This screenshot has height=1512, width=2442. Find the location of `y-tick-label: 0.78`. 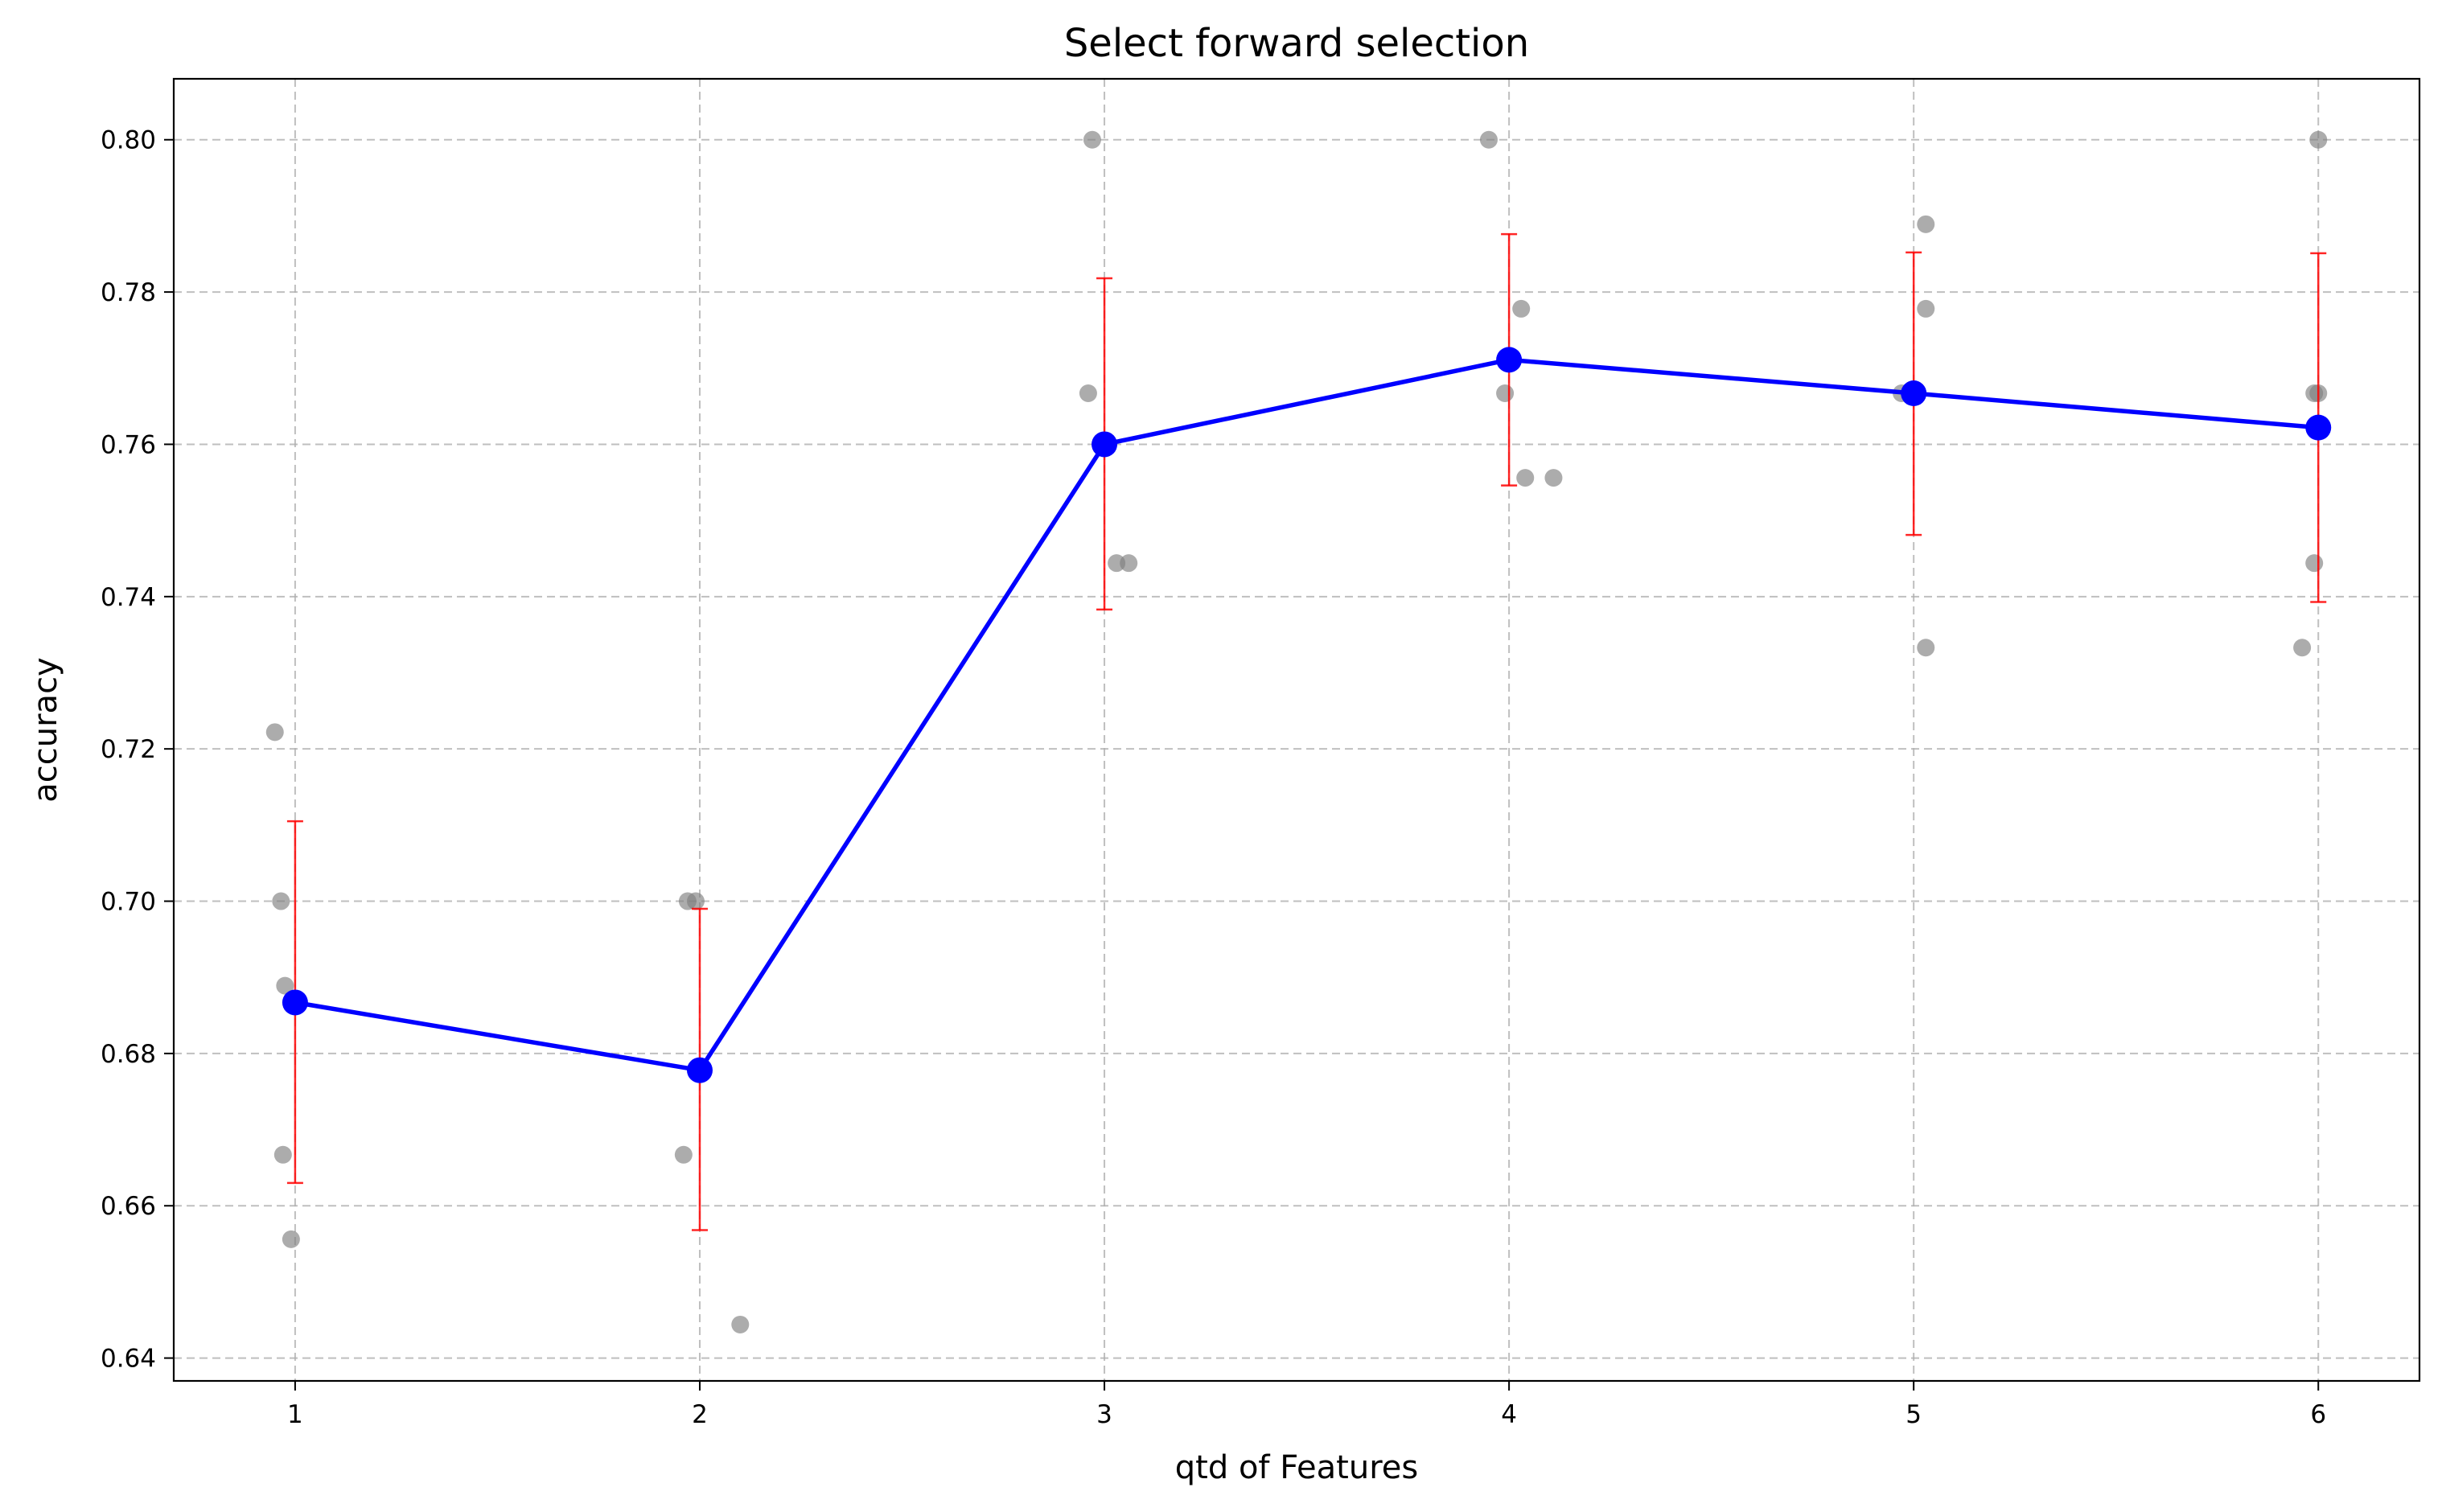

y-tick-label: 0.78 is located at coordinates (128, 293).